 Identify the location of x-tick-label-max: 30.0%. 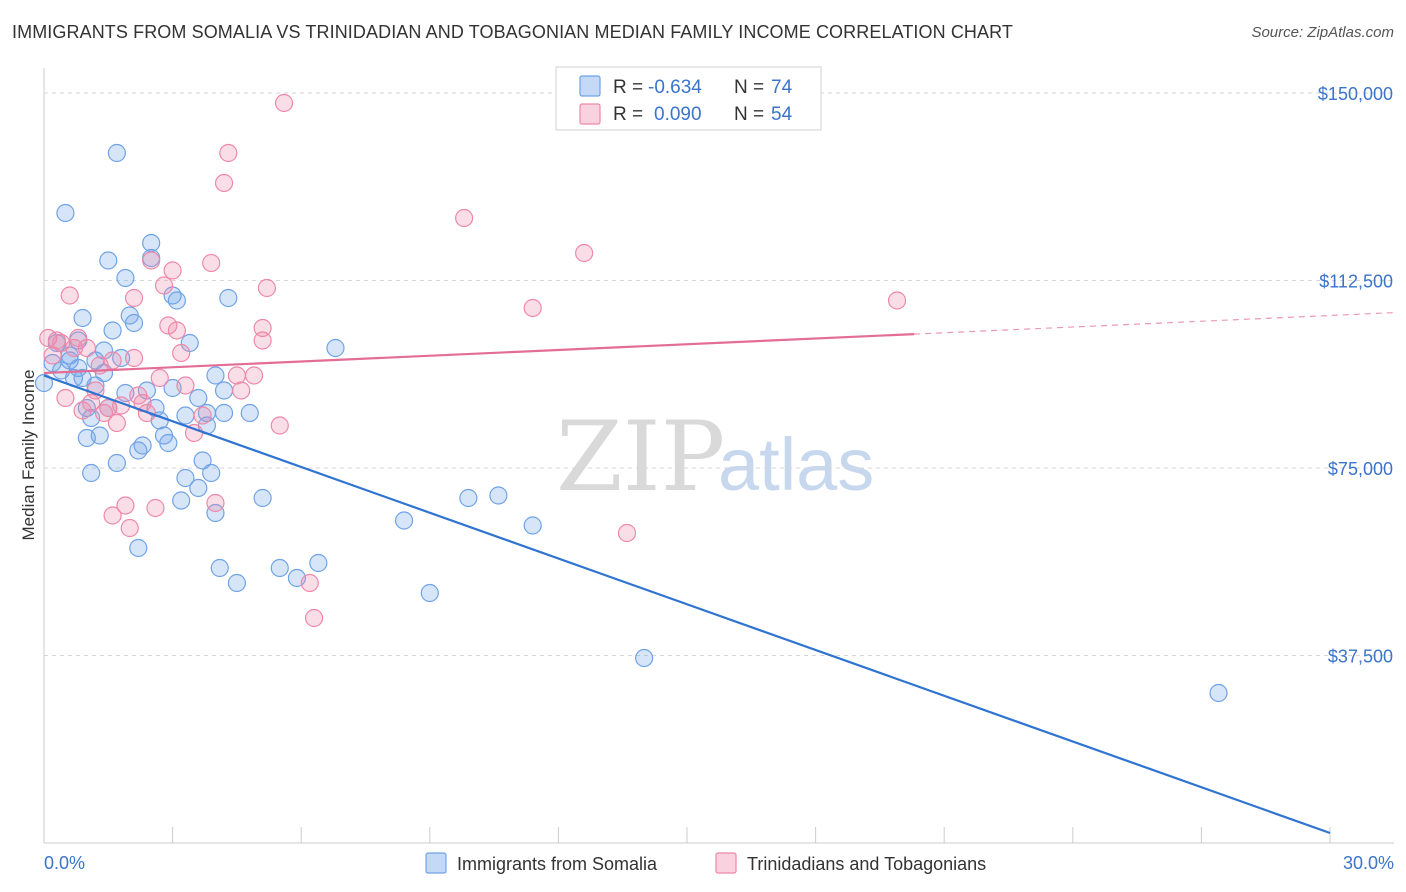
(1368, 863).